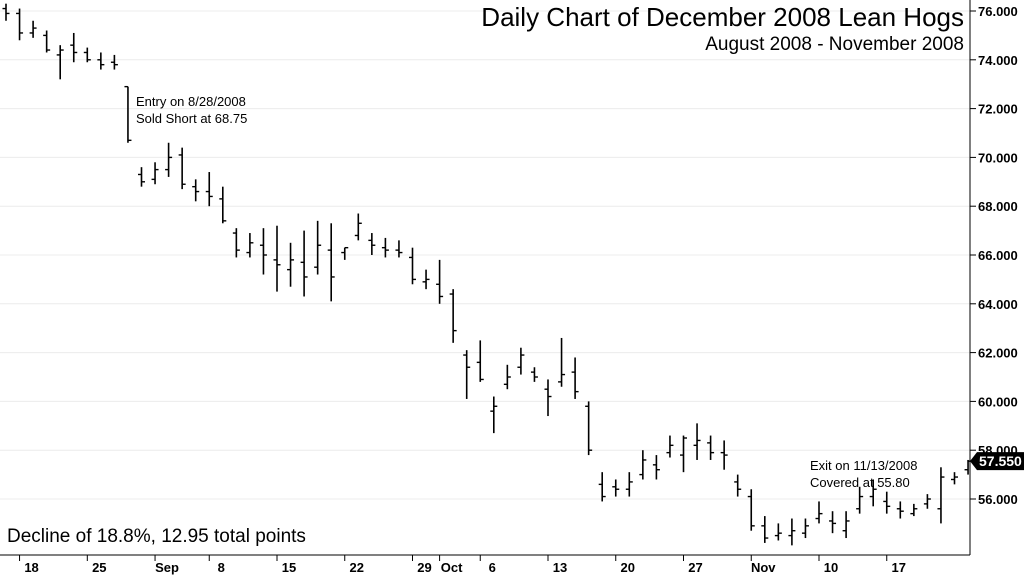 The height and width of the screenshot is (575, 1024). What do you see at coordinates (998, 499) in the screenshot?
I see `price-tick-label: 56.000` at bounding box center [998, 499].